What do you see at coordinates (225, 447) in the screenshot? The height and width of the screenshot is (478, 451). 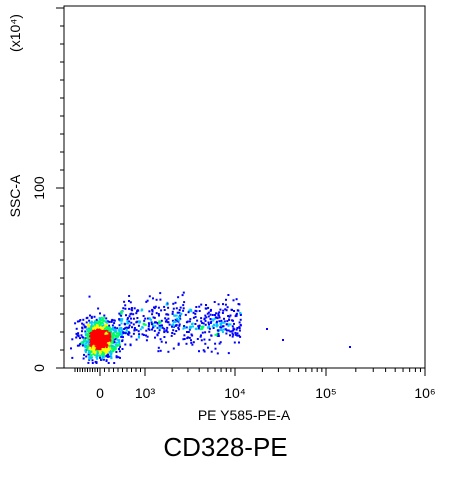 I see `chart-title: CD328-PE` at bounding box center [225, 447].